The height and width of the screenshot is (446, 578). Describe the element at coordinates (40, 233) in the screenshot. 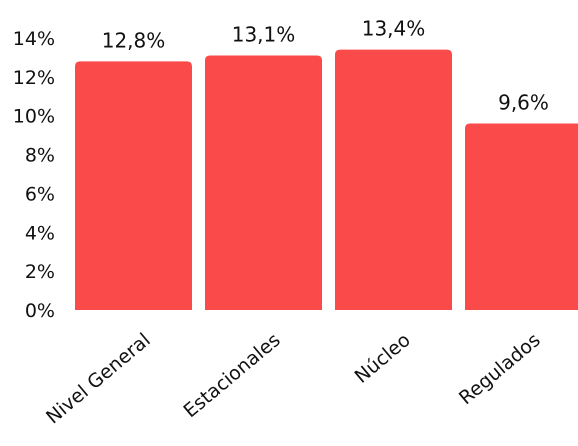

I see `y-tick-label: 4%` at that location.